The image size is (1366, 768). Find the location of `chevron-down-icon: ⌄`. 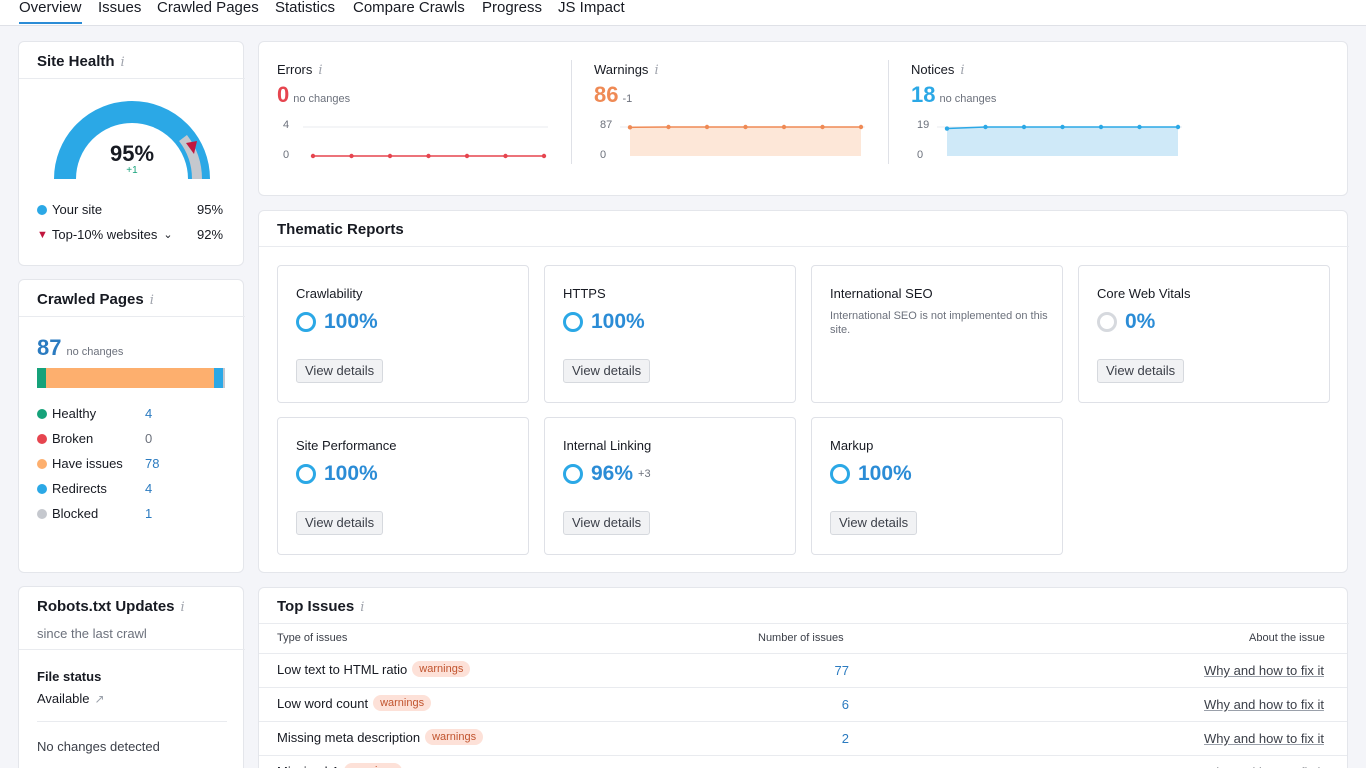

chevron-down-icon: ⌄ is located at coordinates (168, 235).